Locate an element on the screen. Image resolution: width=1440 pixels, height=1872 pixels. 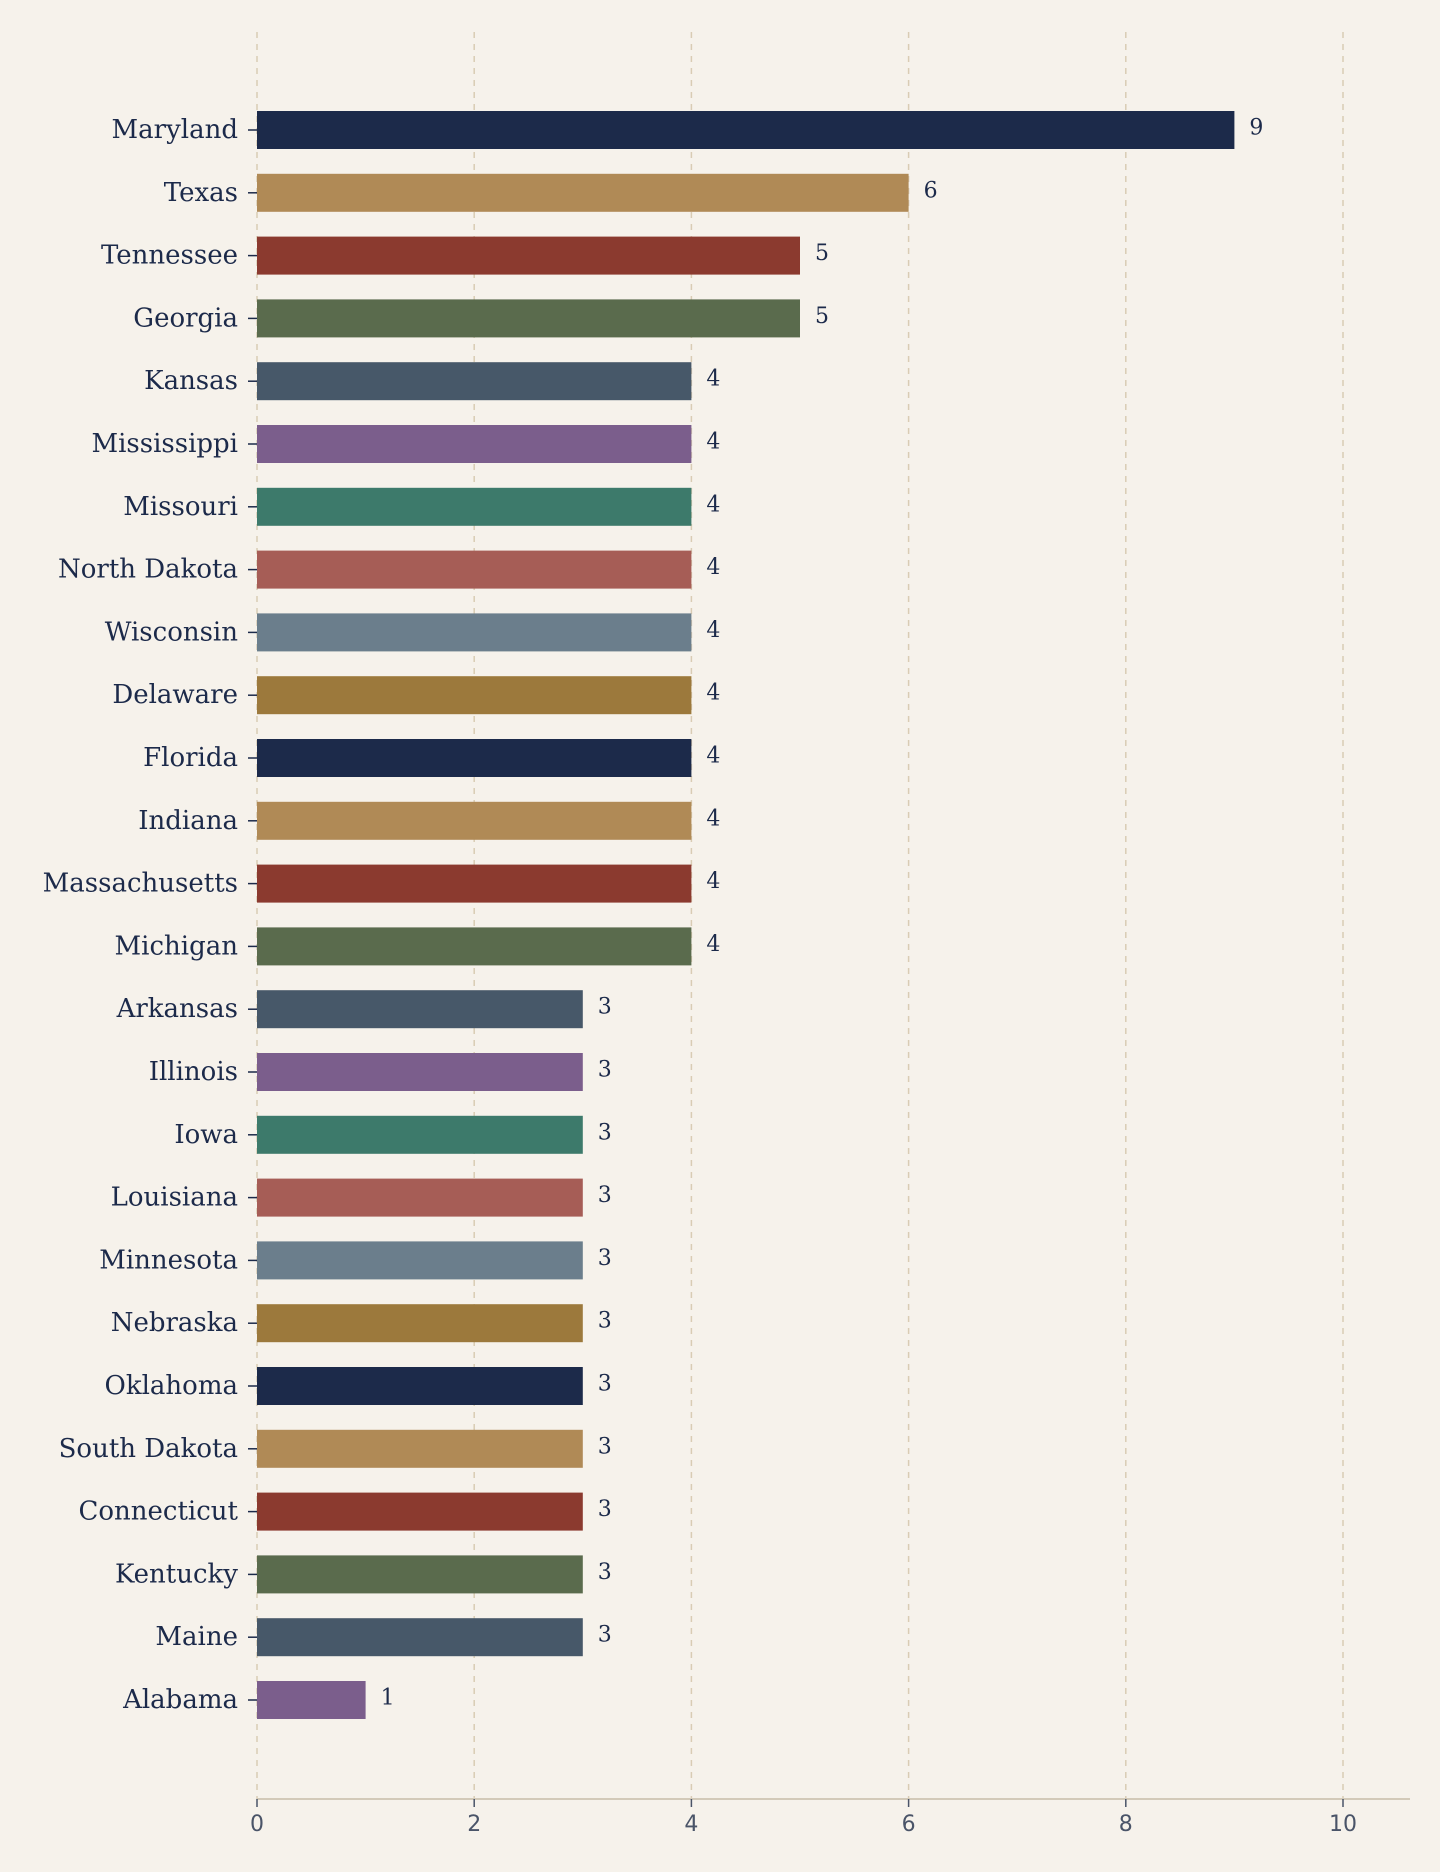
value-label-georgia: 5 is located at coordinates (822, 316).